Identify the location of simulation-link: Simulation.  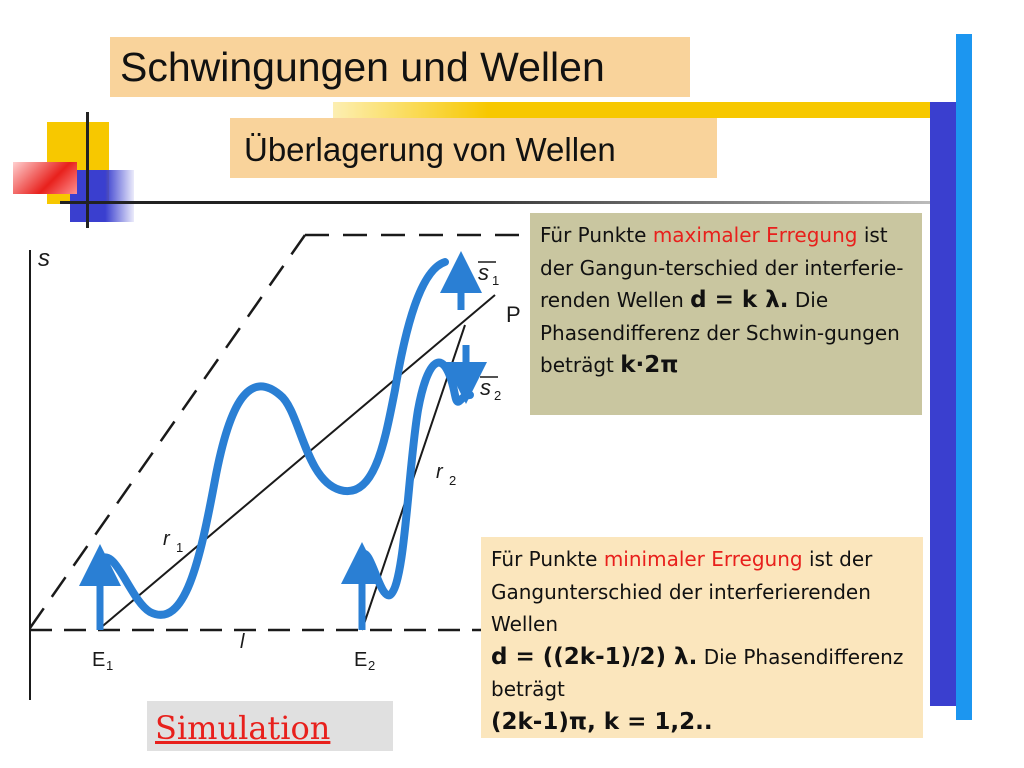
(270, 726).